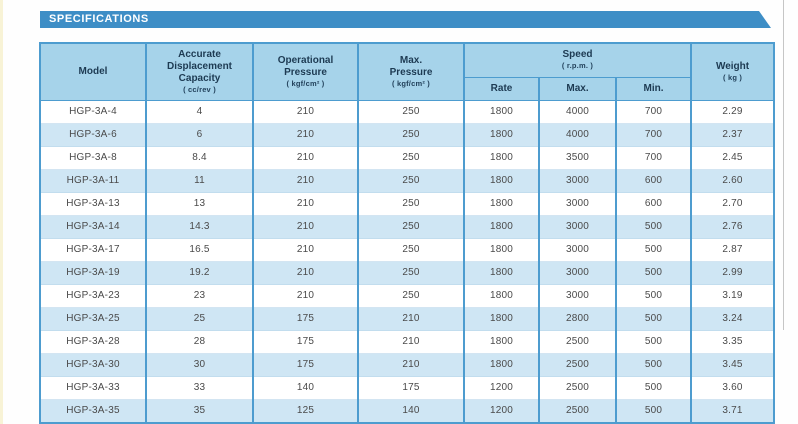 The height and width of the screenshot is (424, 798). I want to click on cell-operational-pressure: 140, so click(305, 387).